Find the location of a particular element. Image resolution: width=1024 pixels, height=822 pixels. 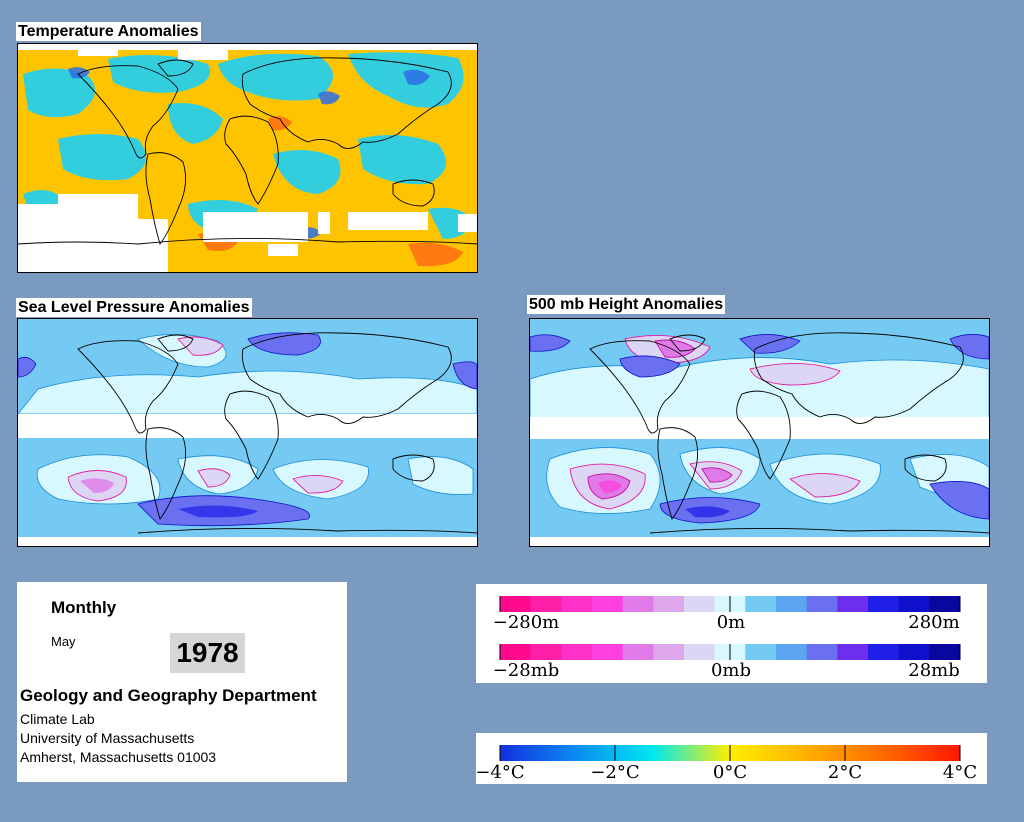

university-name: University of Massachusetts is located at coordinates (107, 738).